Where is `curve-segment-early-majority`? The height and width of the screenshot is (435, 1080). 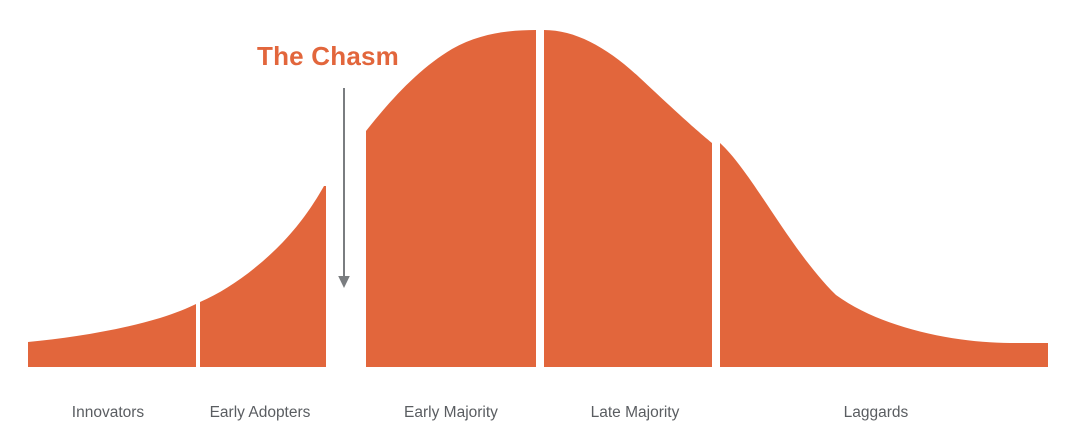
curve-segment-early-majority is located at coordinates (451, 198).